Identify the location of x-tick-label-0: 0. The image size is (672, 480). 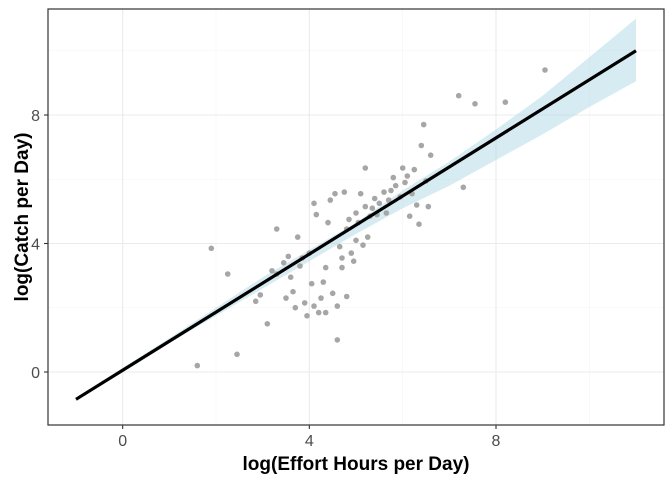
(122, 441).